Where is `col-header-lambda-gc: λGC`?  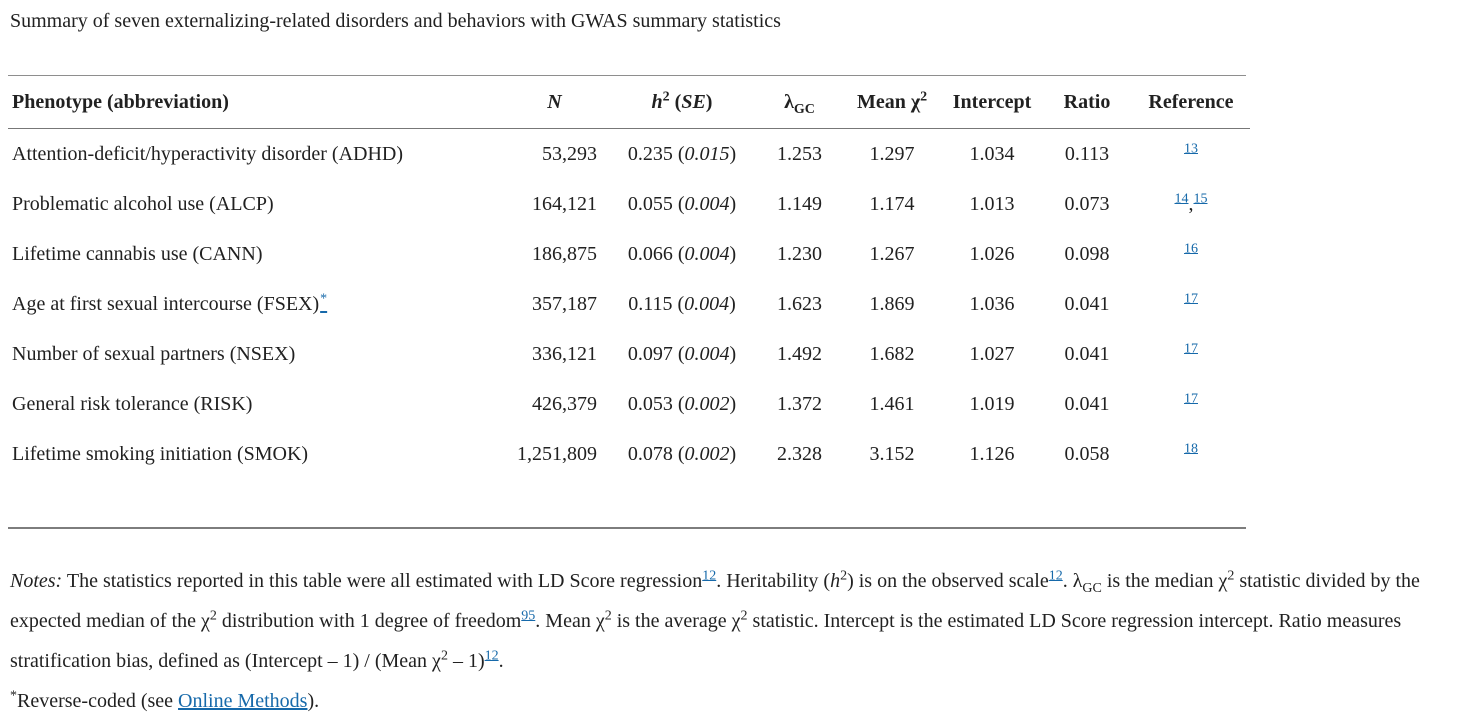 col-header-lambda-gc: λGC is located at coordinates (799, 102).